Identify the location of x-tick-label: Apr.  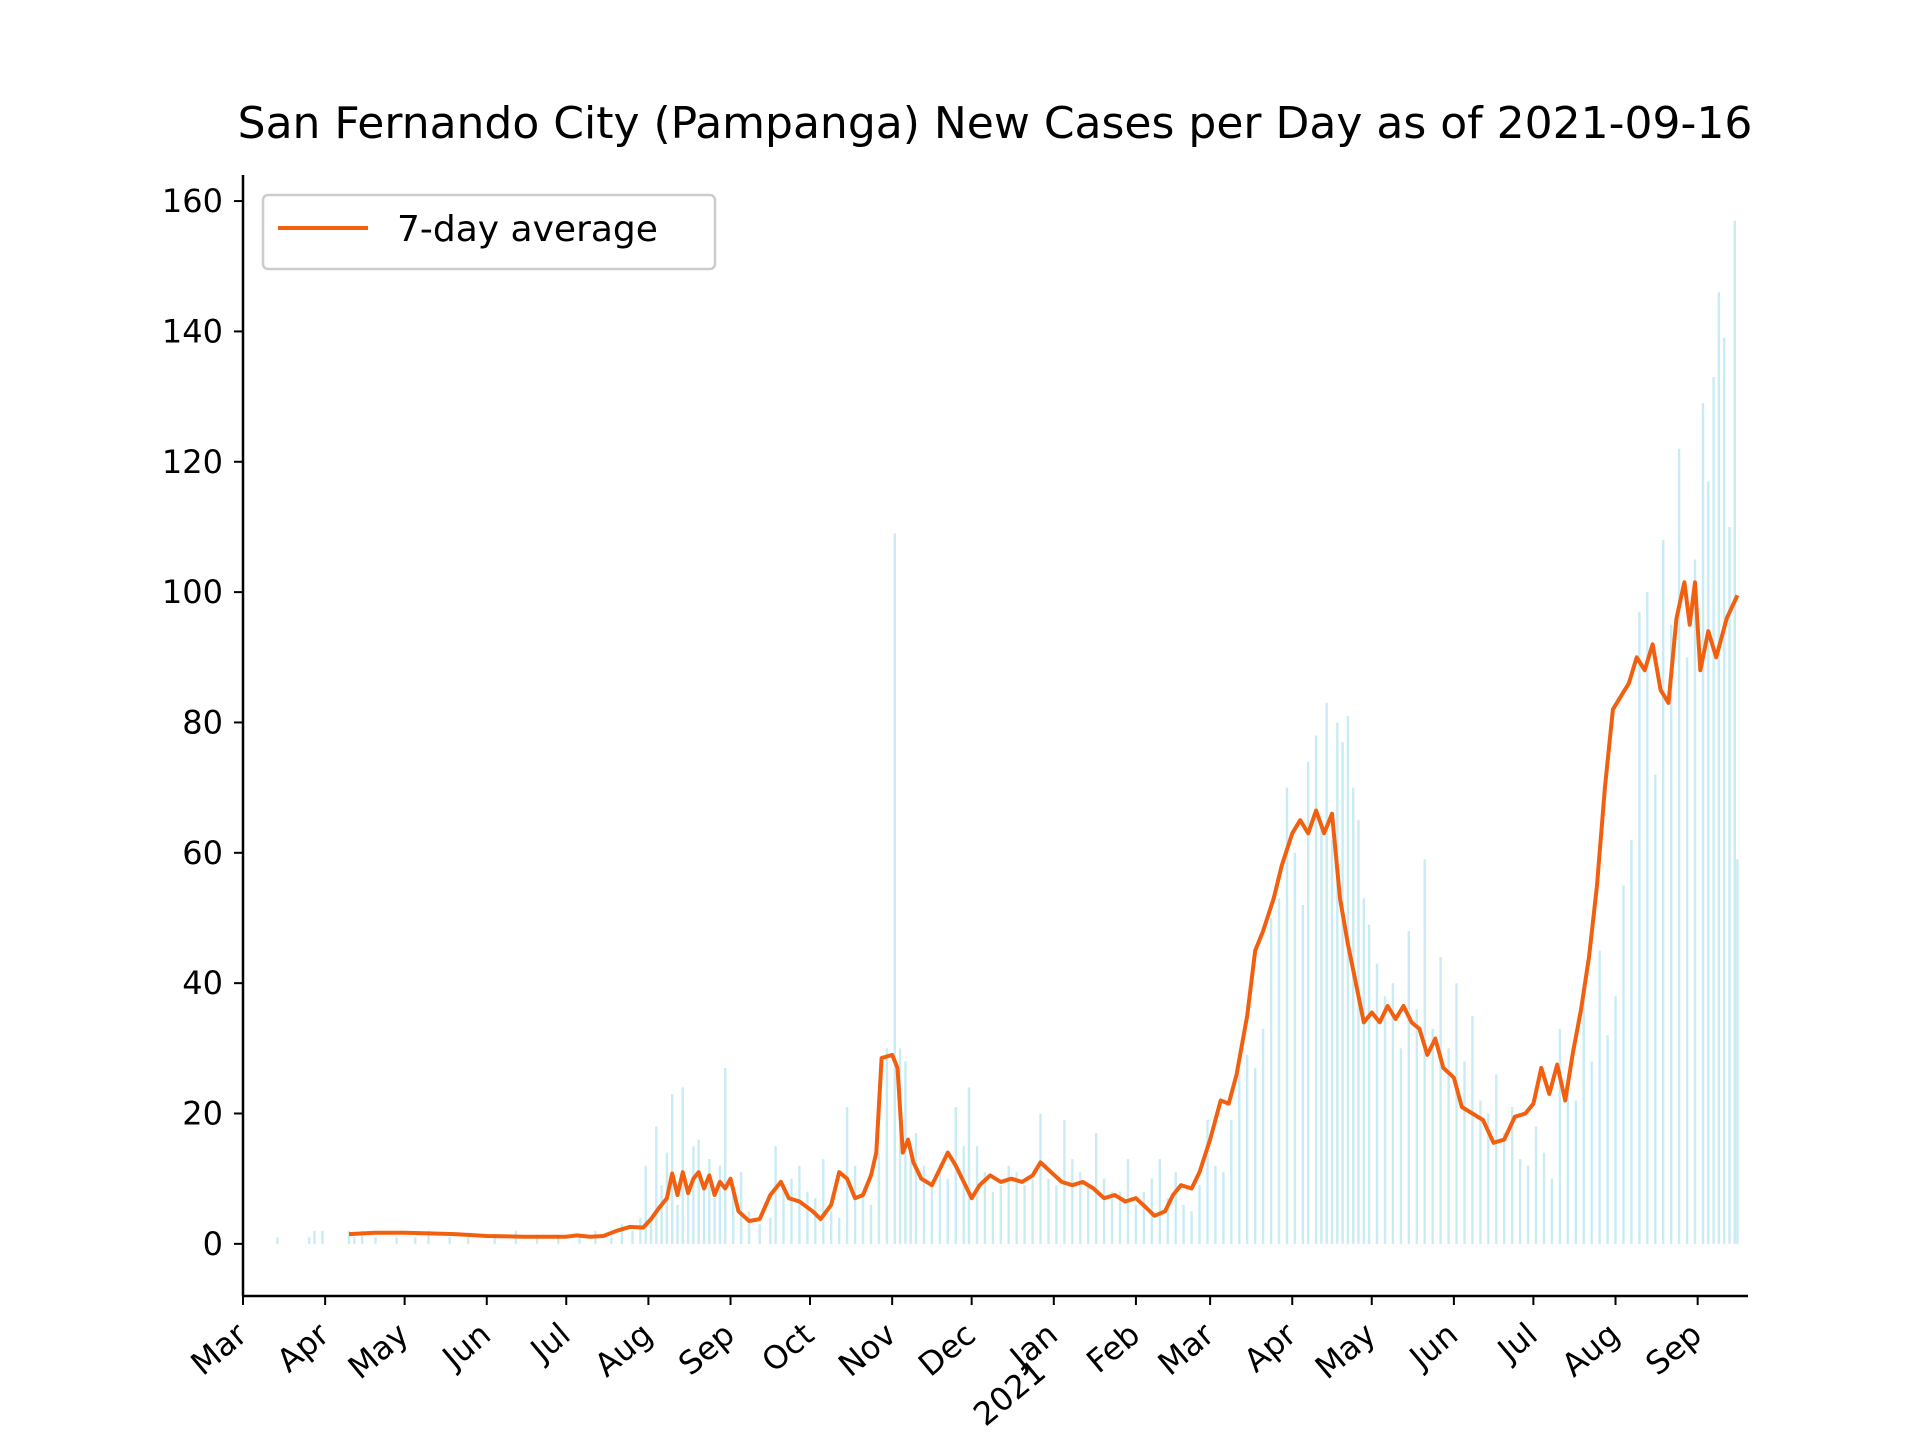
(1270, 1346).